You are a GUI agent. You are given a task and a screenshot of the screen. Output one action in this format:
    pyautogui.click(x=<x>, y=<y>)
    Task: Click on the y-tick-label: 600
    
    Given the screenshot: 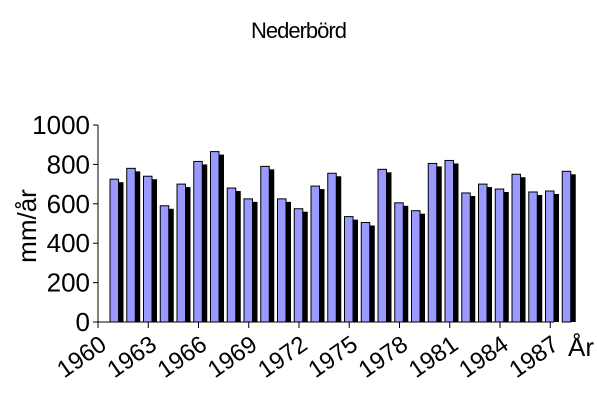 What is the action you would take?
    pyautogui.click(x=68, y=204)
    